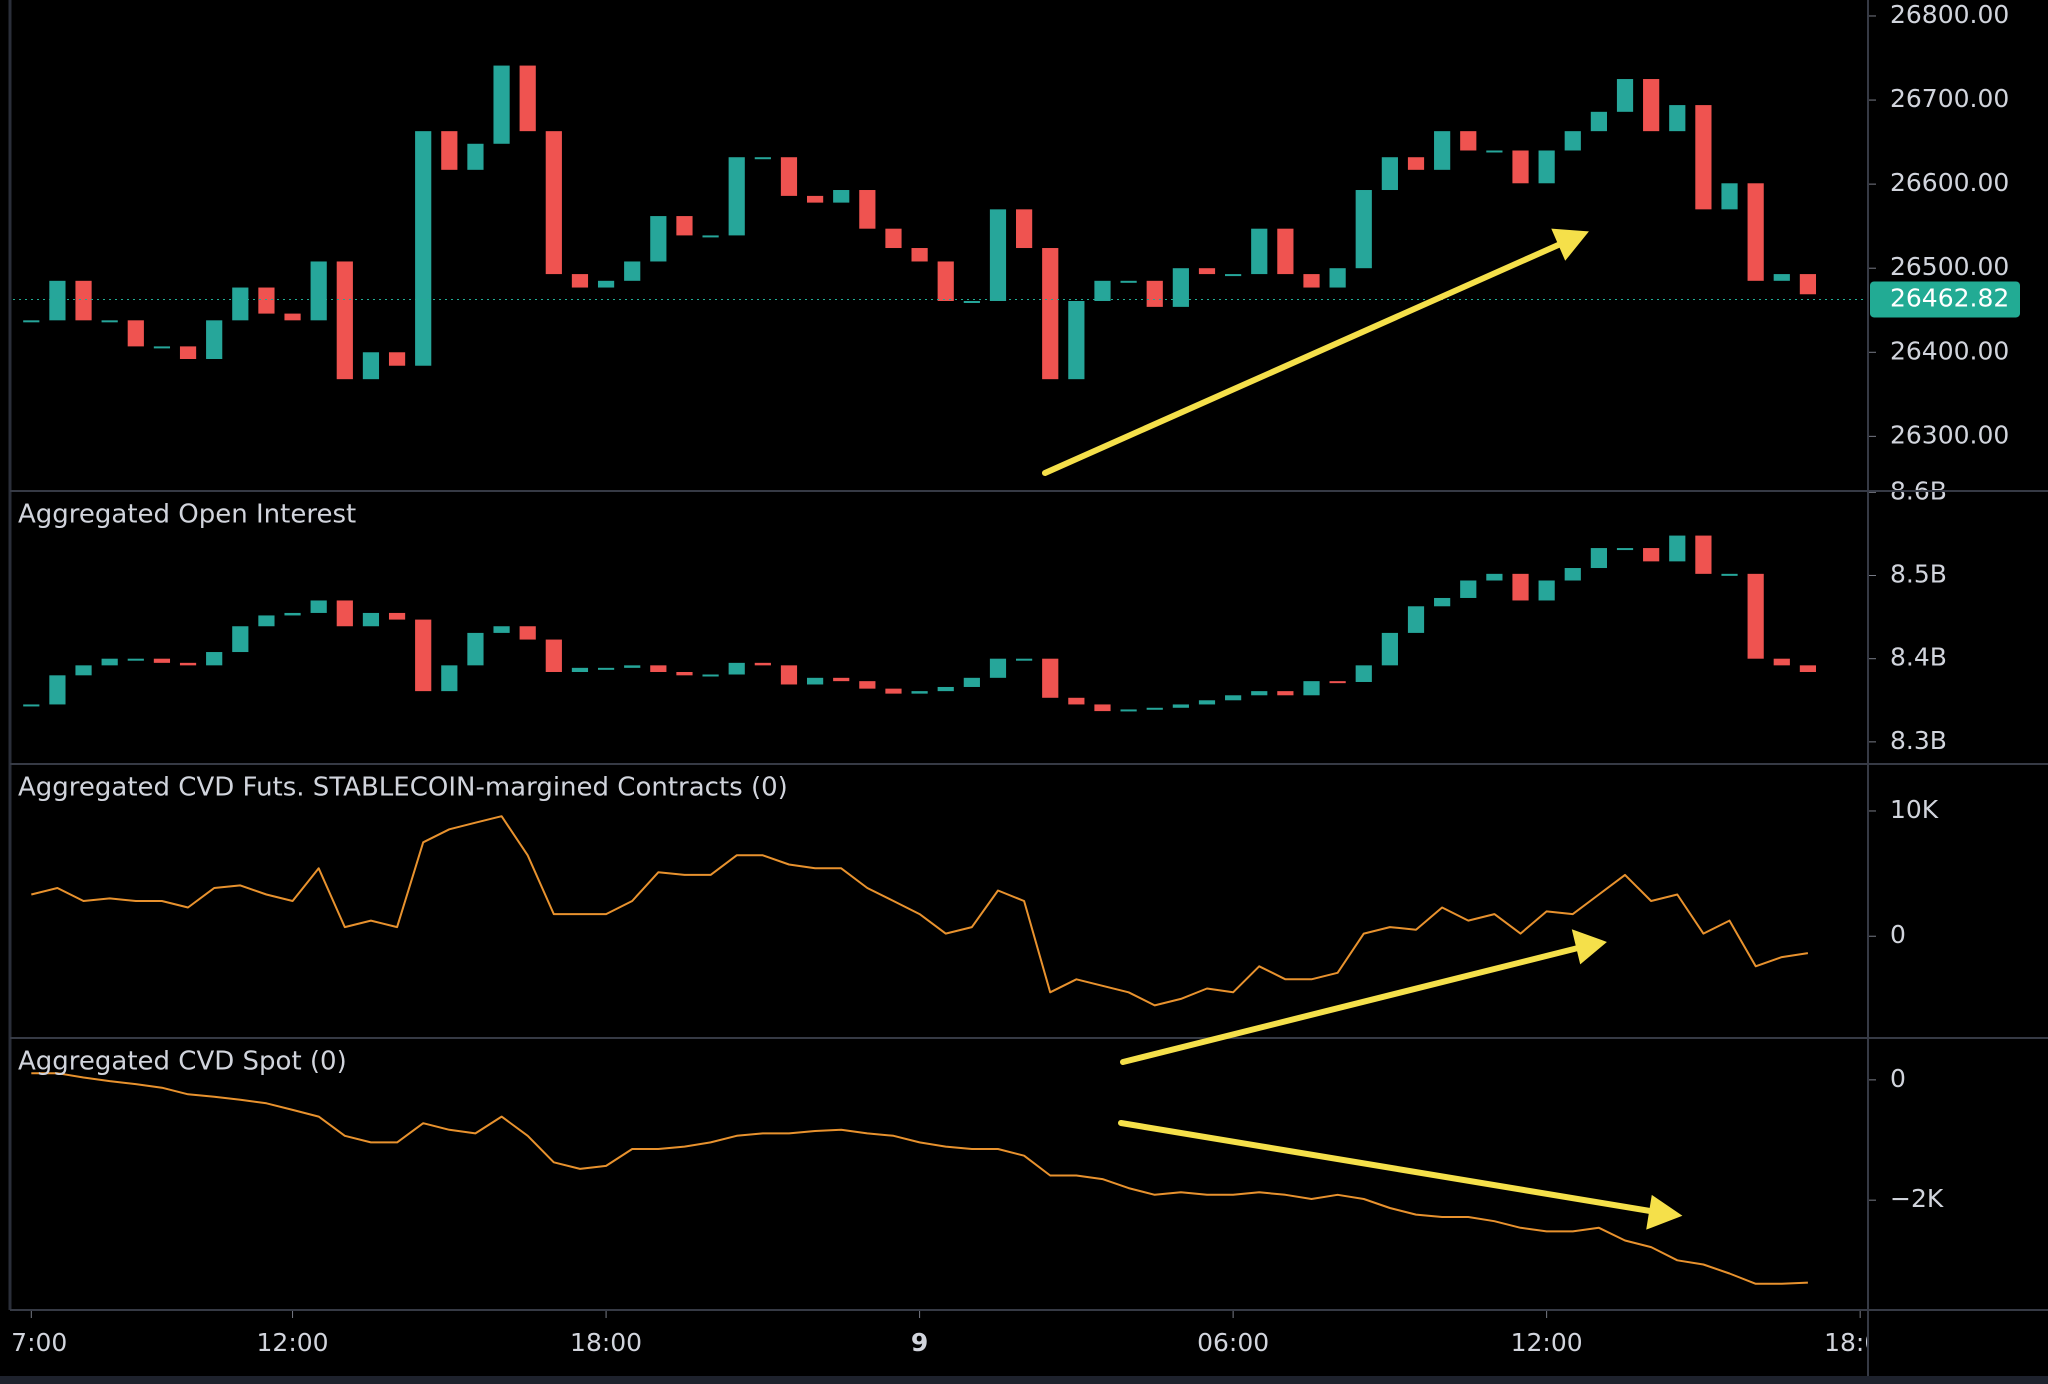 The height and width of the screenshot is (1384, 2048). I want to click on y-tick-label: 8.4B, so click(1918, 657).